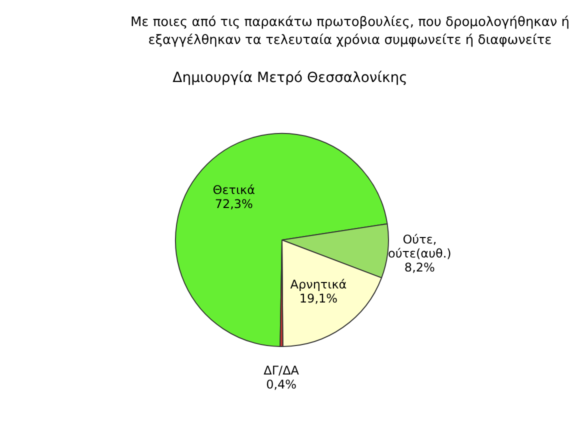  I want to click on chart-title: Με ποιες από τις παρακάτω πρωτοβουλίες, που δρομολογήθηκαν ή εξαγγέλθηκαν τα τελευταία χρόνια συμφωνείτε ή διαφωνείτε, so click(350, 32).